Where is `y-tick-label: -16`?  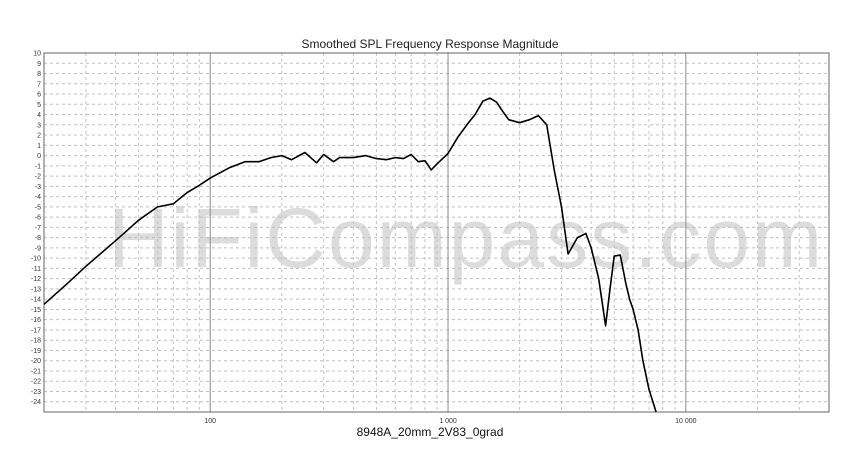 y-tick-label: -16 is located at coordinates (36, 320).